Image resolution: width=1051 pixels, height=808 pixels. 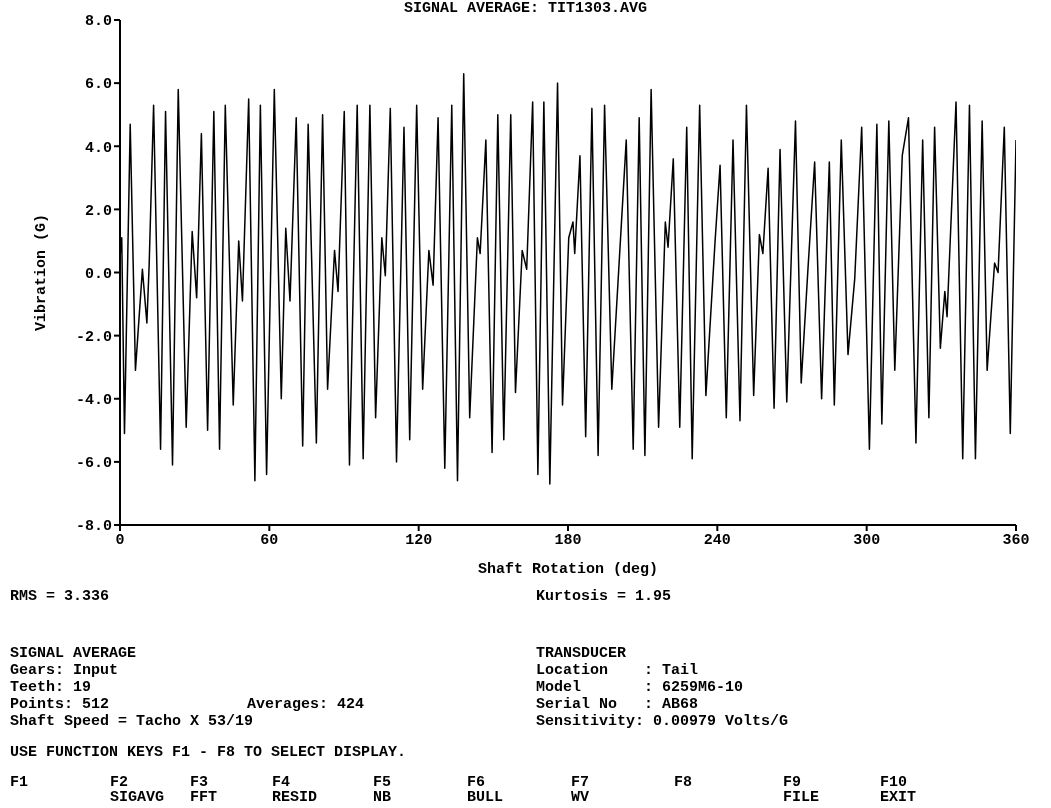 What do you see at coordinates (64, 670) in the screenshot?
I see `text: Gears: Input` at bounding box center [64, 670].